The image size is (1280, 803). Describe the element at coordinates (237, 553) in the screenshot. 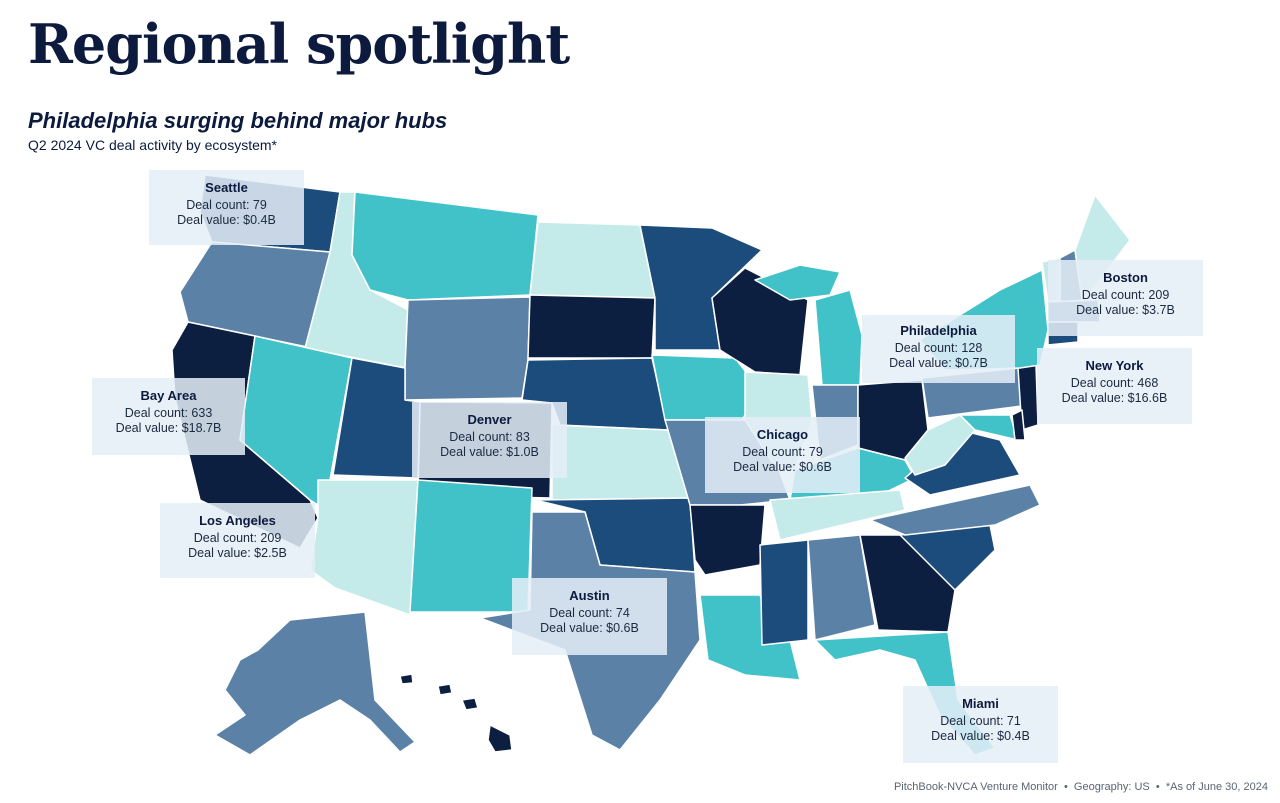

I see `callout-deal-value: Deal value: $2.5B` at that location.